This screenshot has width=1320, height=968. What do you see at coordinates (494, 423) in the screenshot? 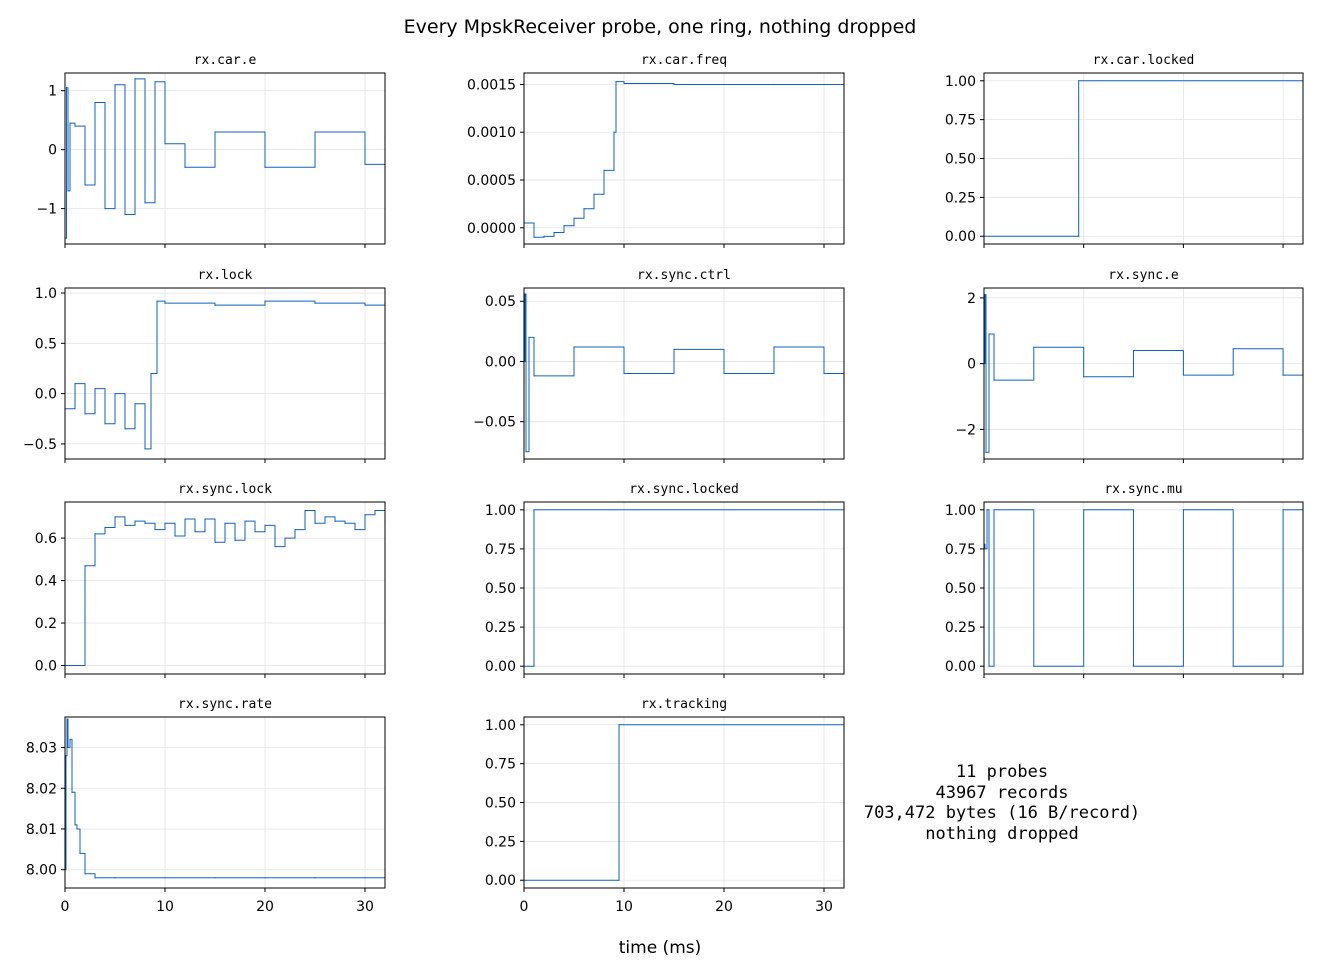
I see `y-tick-label: −0.05` at bounding box center [494, 423].